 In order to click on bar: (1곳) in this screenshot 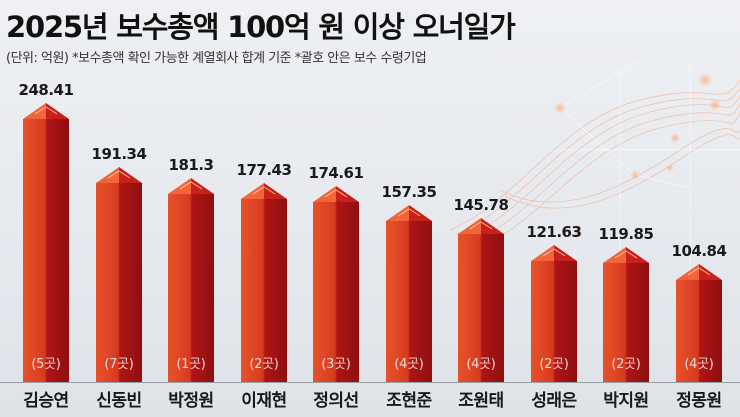, I will do `click(191, 280)`.